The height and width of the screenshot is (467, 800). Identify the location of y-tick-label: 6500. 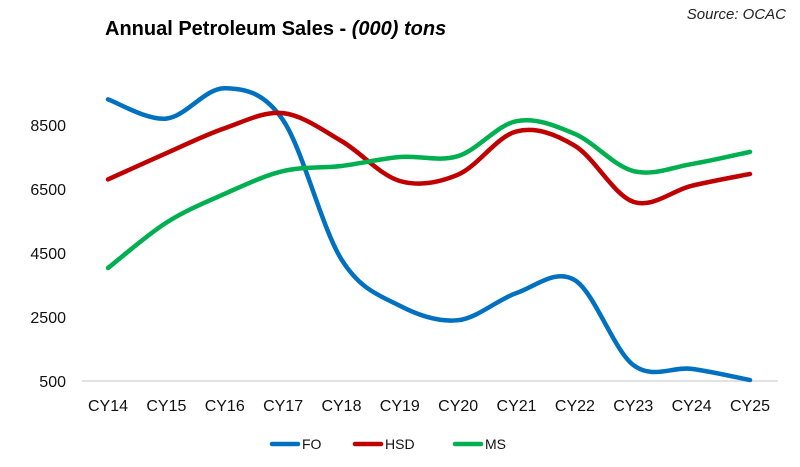
(48, 190).